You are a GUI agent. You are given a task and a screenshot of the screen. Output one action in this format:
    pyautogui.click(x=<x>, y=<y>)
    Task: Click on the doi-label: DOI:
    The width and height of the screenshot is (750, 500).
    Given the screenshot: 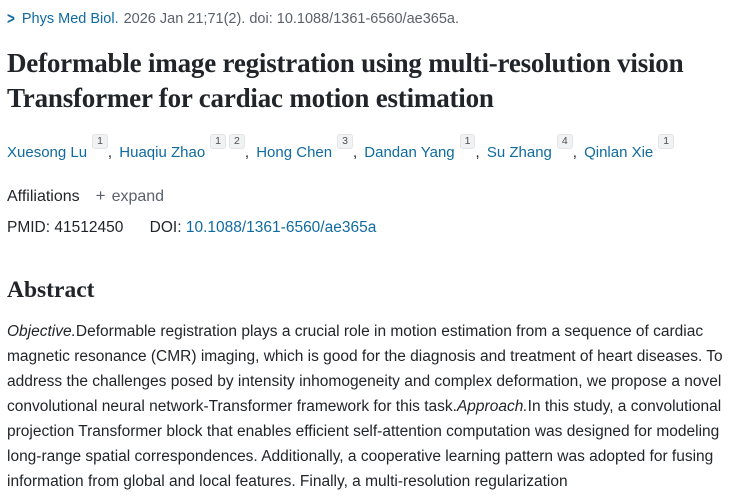 What is the action you would take?
    pyautogui.click(x=165, y=227)
    